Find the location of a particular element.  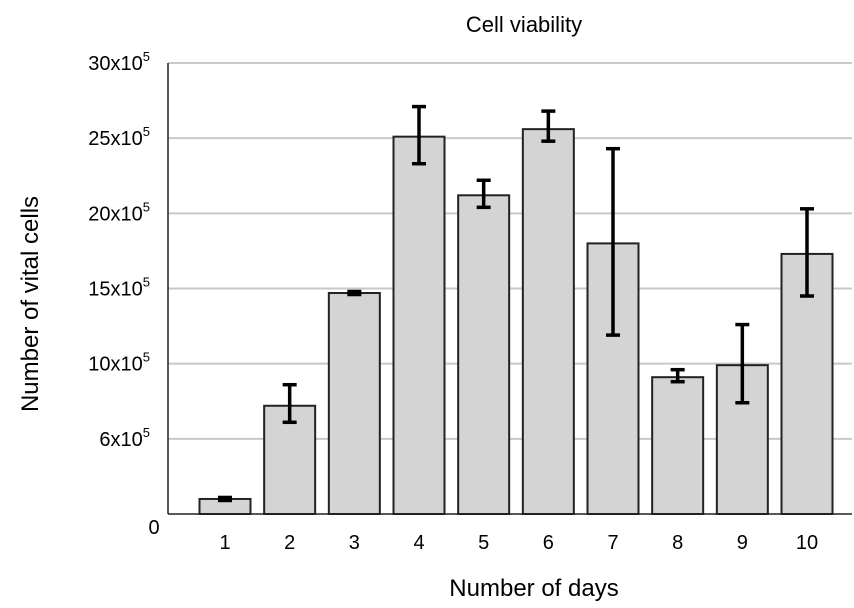

y-tick-label-2: 10x105 is located at coordinates (119, 363).